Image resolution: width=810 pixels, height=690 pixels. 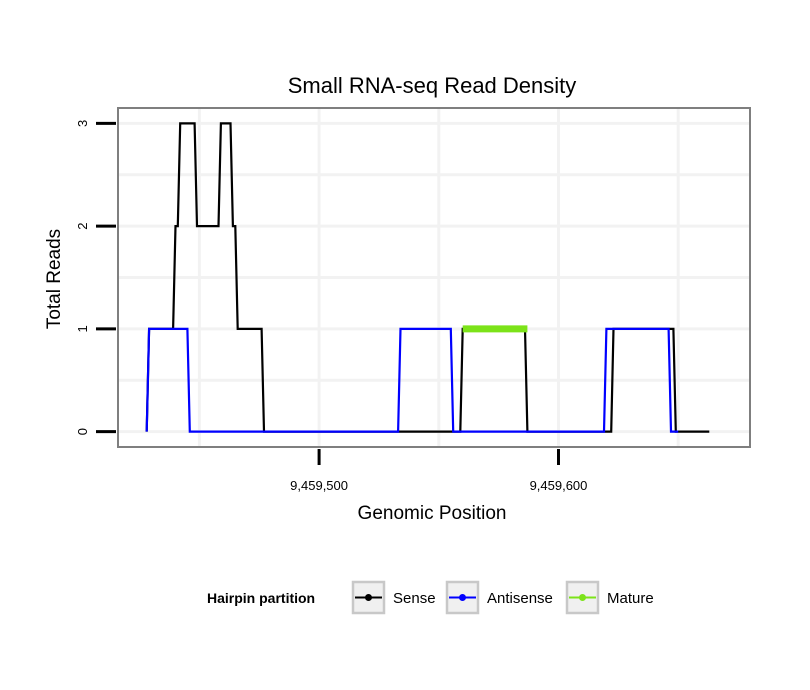 I want to click on chart-title: Small RNA-seq Read Density, so click(x=432, y=85).